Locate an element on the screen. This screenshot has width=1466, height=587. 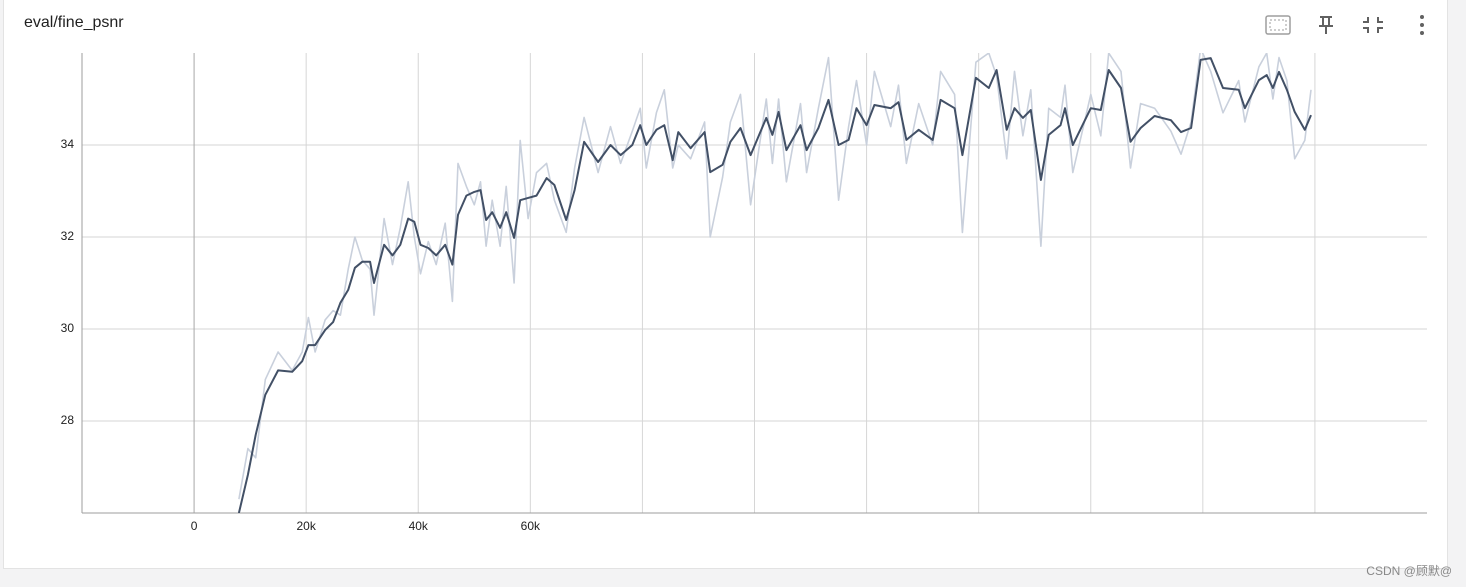
collapse-button is located at coordinates (1373, 25).